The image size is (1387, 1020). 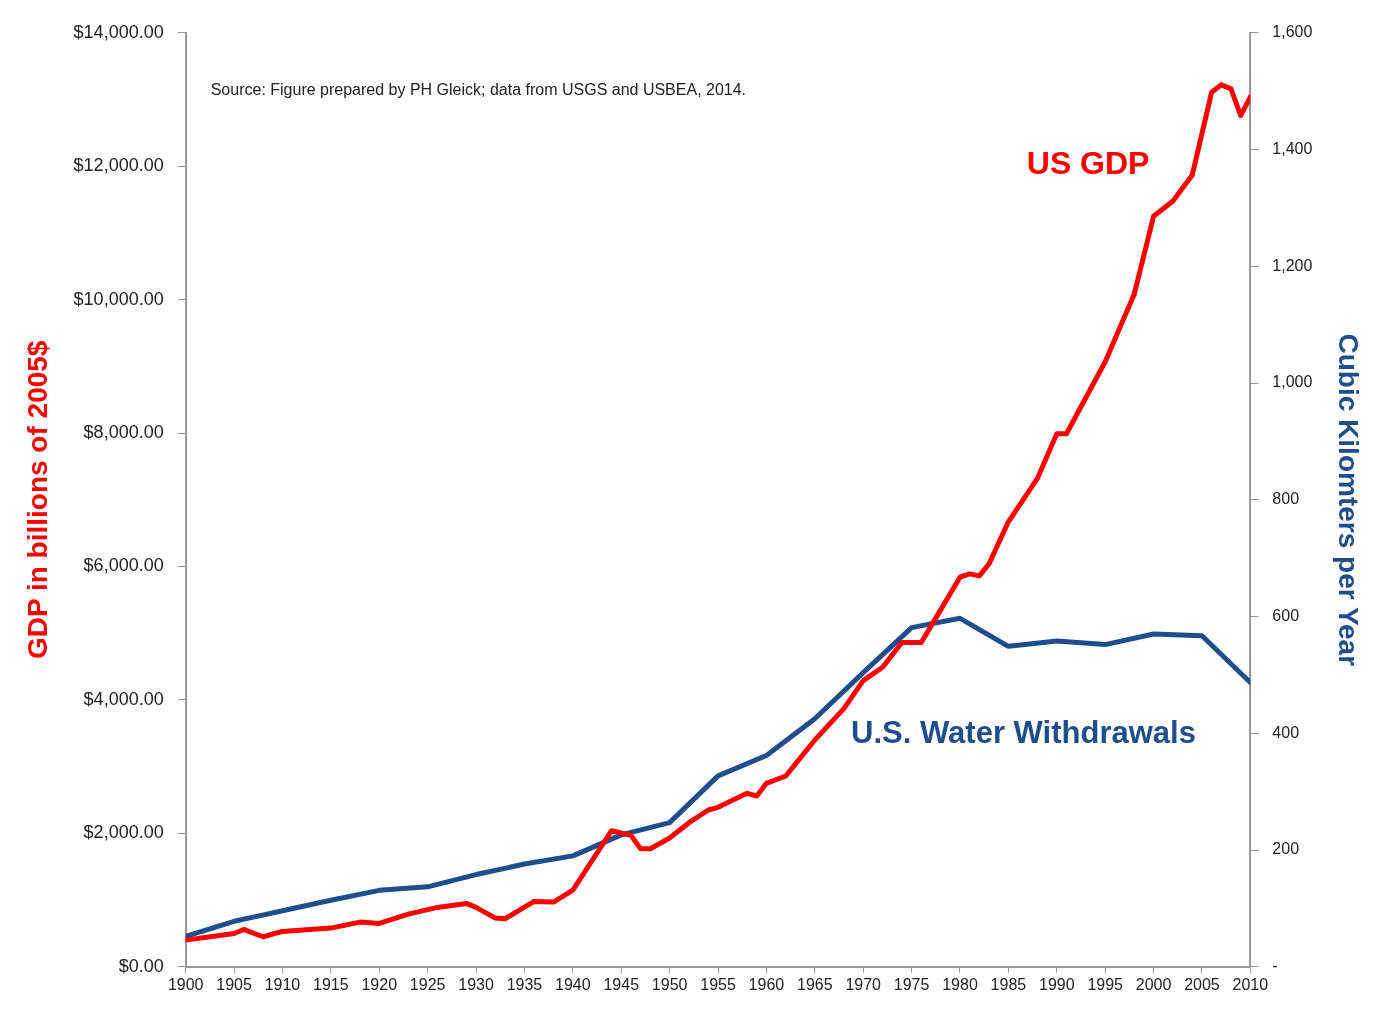 What do you see at coordinates (282, 984) in the screenshot?
I see `x-tick-label: 1910` at bounding box center [282, 984].